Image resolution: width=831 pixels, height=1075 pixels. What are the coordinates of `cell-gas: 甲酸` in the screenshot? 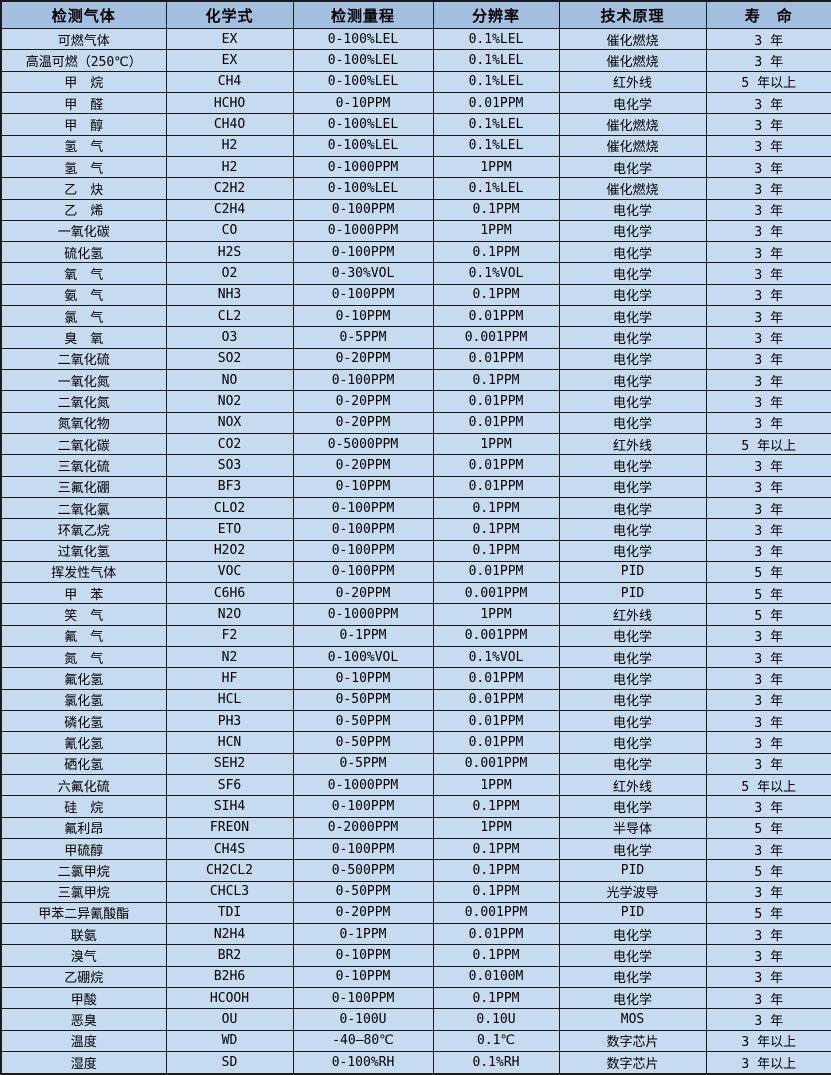 It's located at (83, 998).